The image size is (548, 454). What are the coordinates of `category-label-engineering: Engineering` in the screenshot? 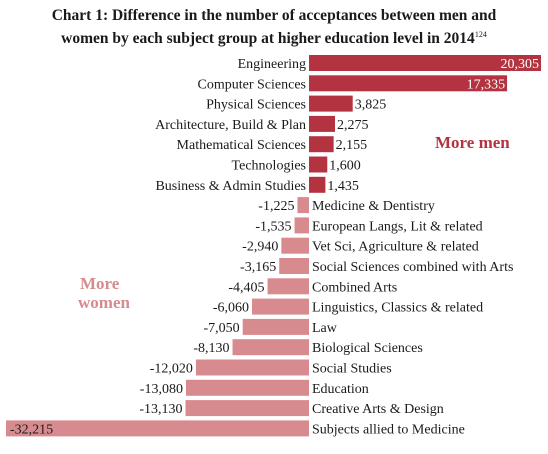 It's located at (272, 64).